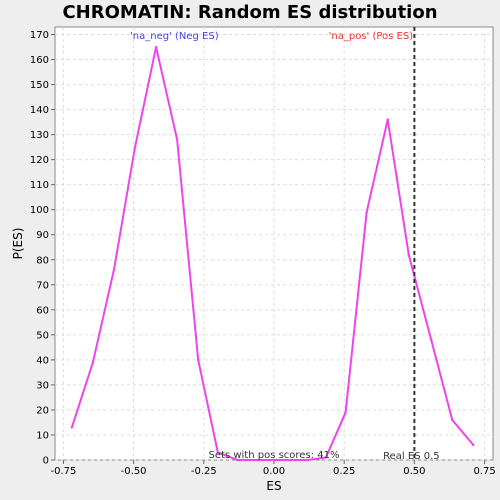 The height and width of the screenshot is (500, 500). What do you see at coordinates (63, 471) in the screenshot?
I see `x-tick-label: -0.75` at bounding box center [63, 471].